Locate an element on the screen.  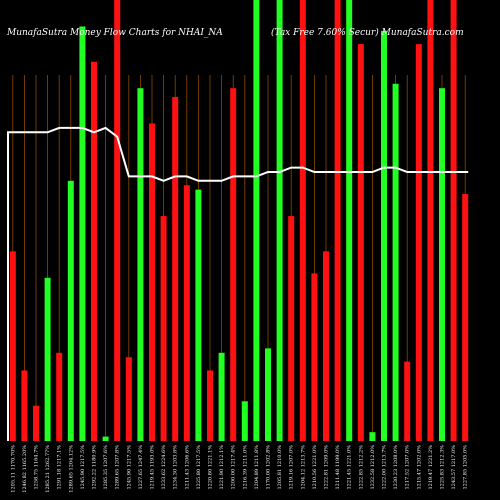
tick-label: 1225.80 1217.5% is located at coordinates (199, 467).